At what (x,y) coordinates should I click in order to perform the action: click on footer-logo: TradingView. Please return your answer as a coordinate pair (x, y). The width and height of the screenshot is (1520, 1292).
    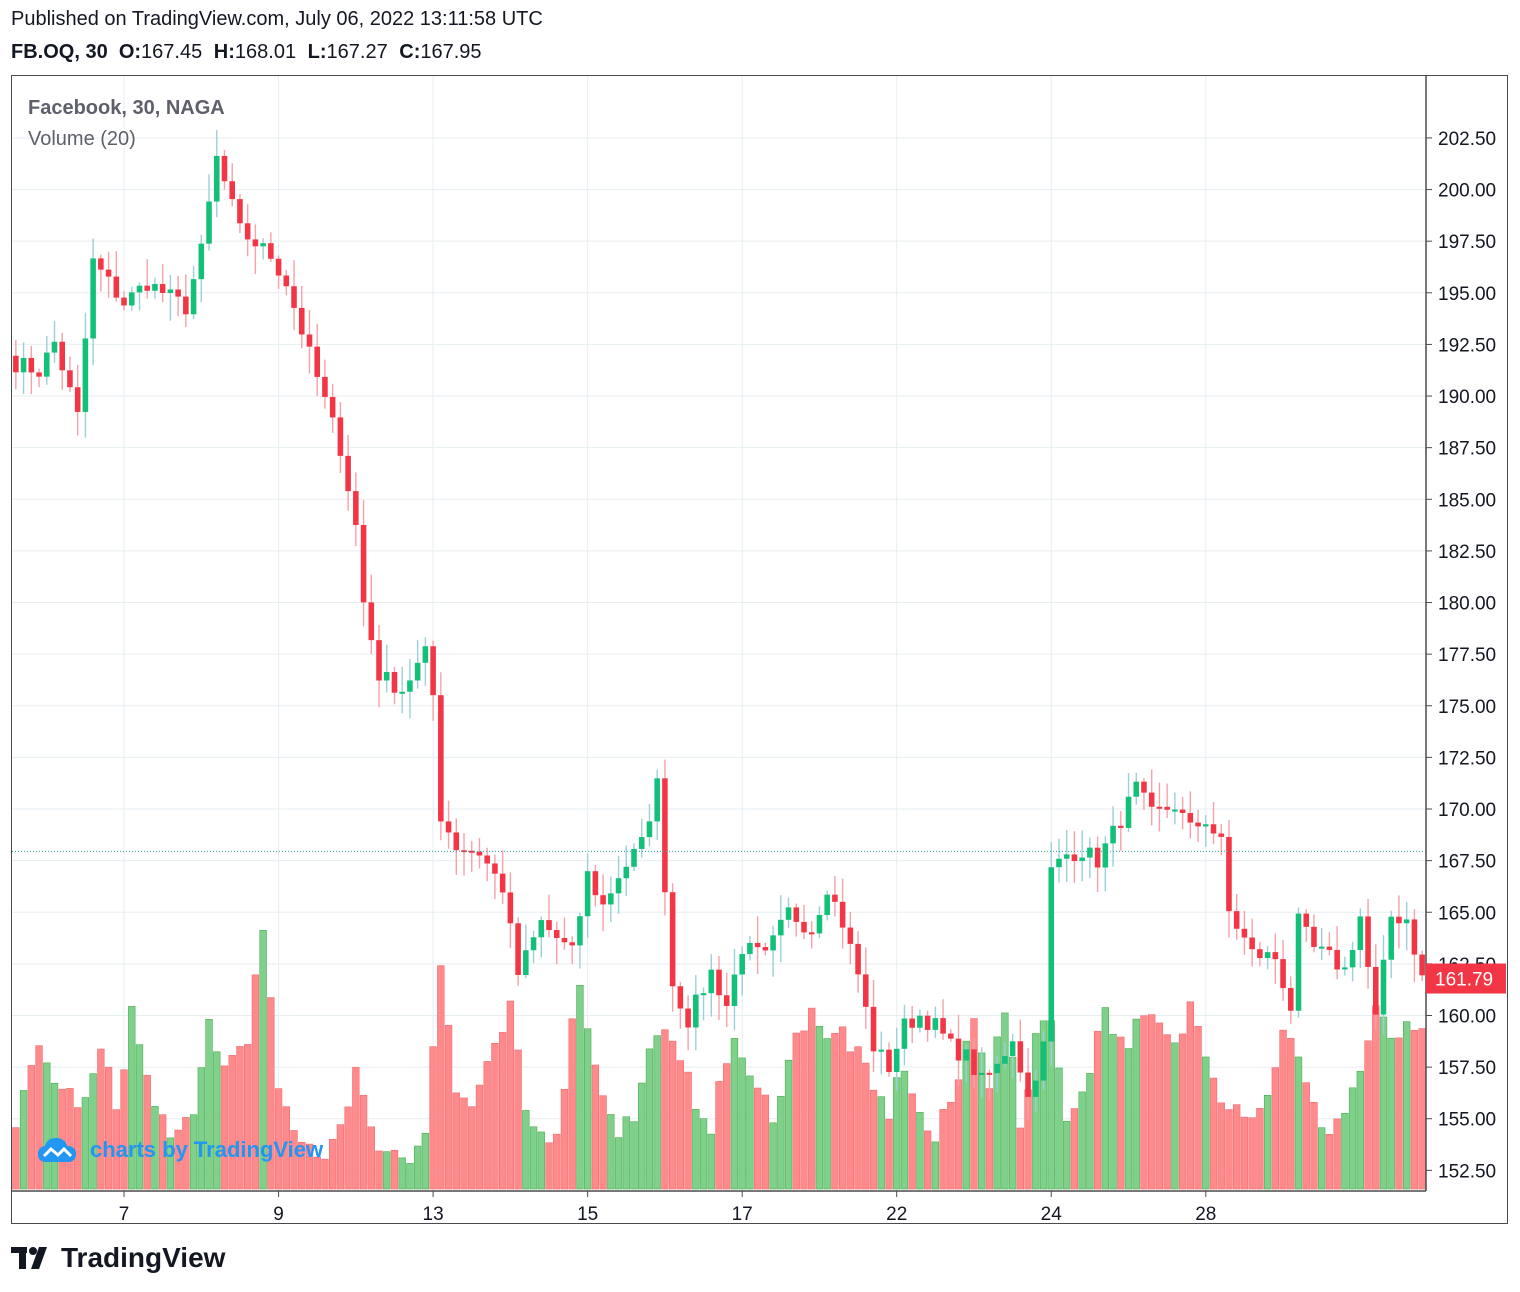
    Looking at the image, I should click on (118, 1258).